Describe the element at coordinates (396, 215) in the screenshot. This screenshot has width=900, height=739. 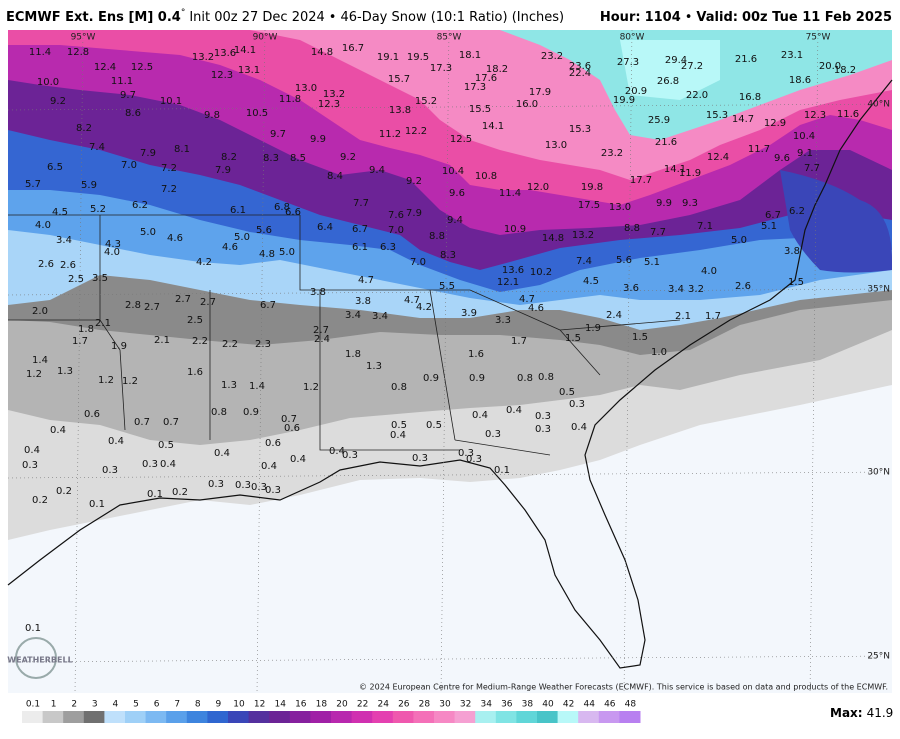
I see `point-label: 7.6` at that location.